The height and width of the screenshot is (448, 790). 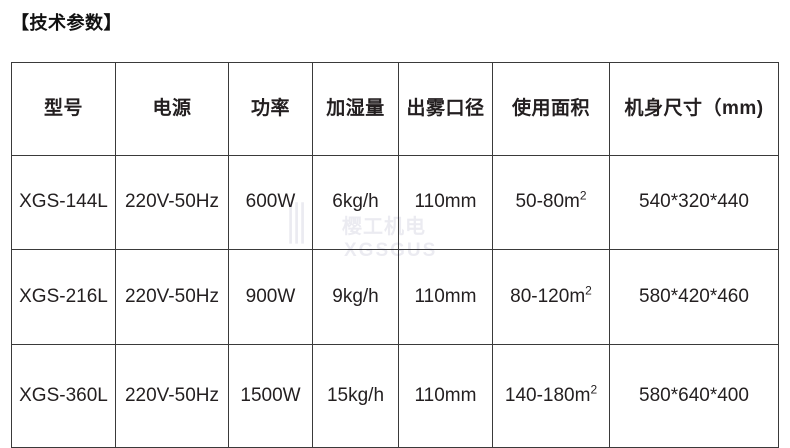 I want to click on cell-wattage: 900W, so click(x=270, y=297).